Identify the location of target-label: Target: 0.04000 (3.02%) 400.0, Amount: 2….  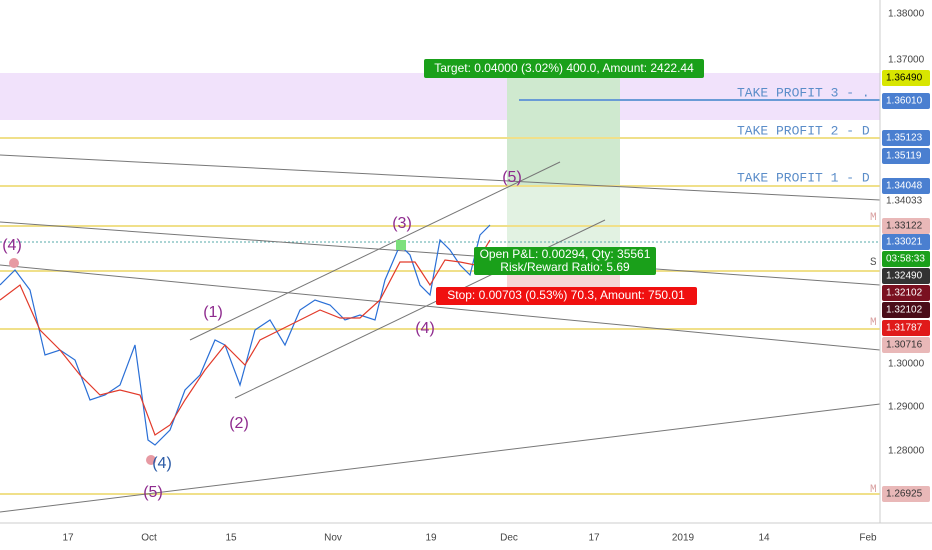
(564, 68).